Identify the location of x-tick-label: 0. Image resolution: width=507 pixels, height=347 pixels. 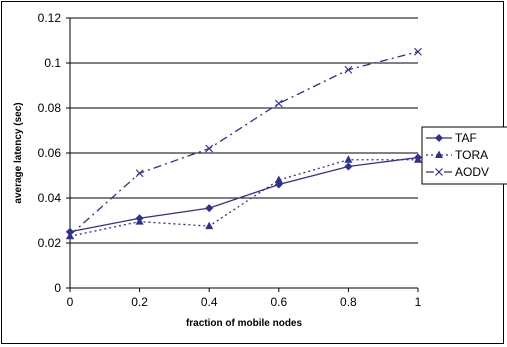
(70, 302).